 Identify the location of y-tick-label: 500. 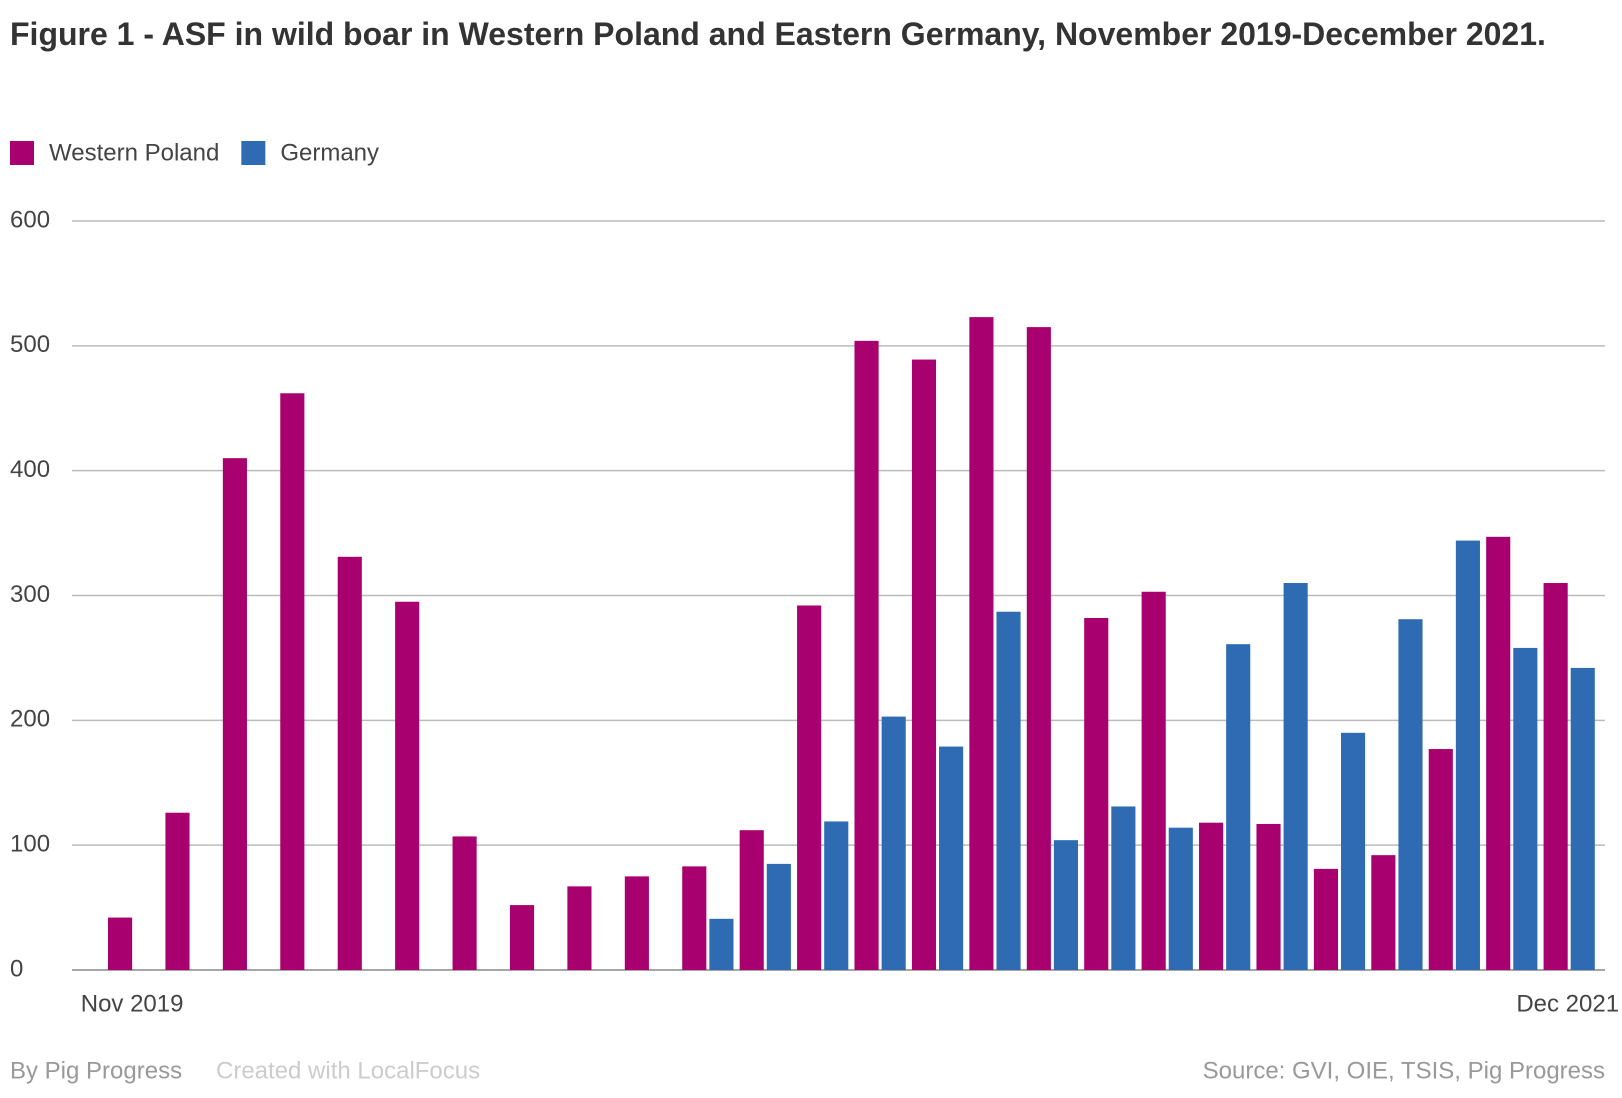
(30, 344).